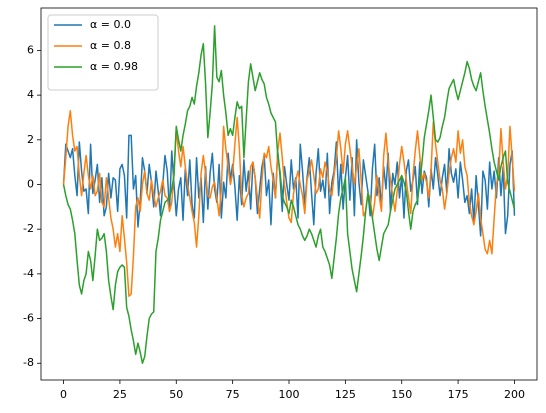 The image size is (546, 413). I want to click on legend-label: α = 0.0, so click(110, 24).